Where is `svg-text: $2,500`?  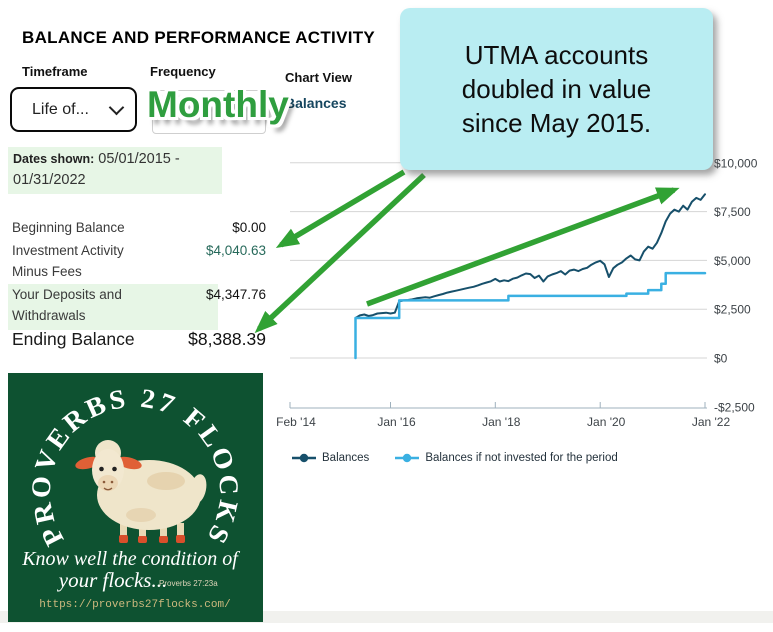 svg-text: $2,500 is located at coordinates (732, 310).